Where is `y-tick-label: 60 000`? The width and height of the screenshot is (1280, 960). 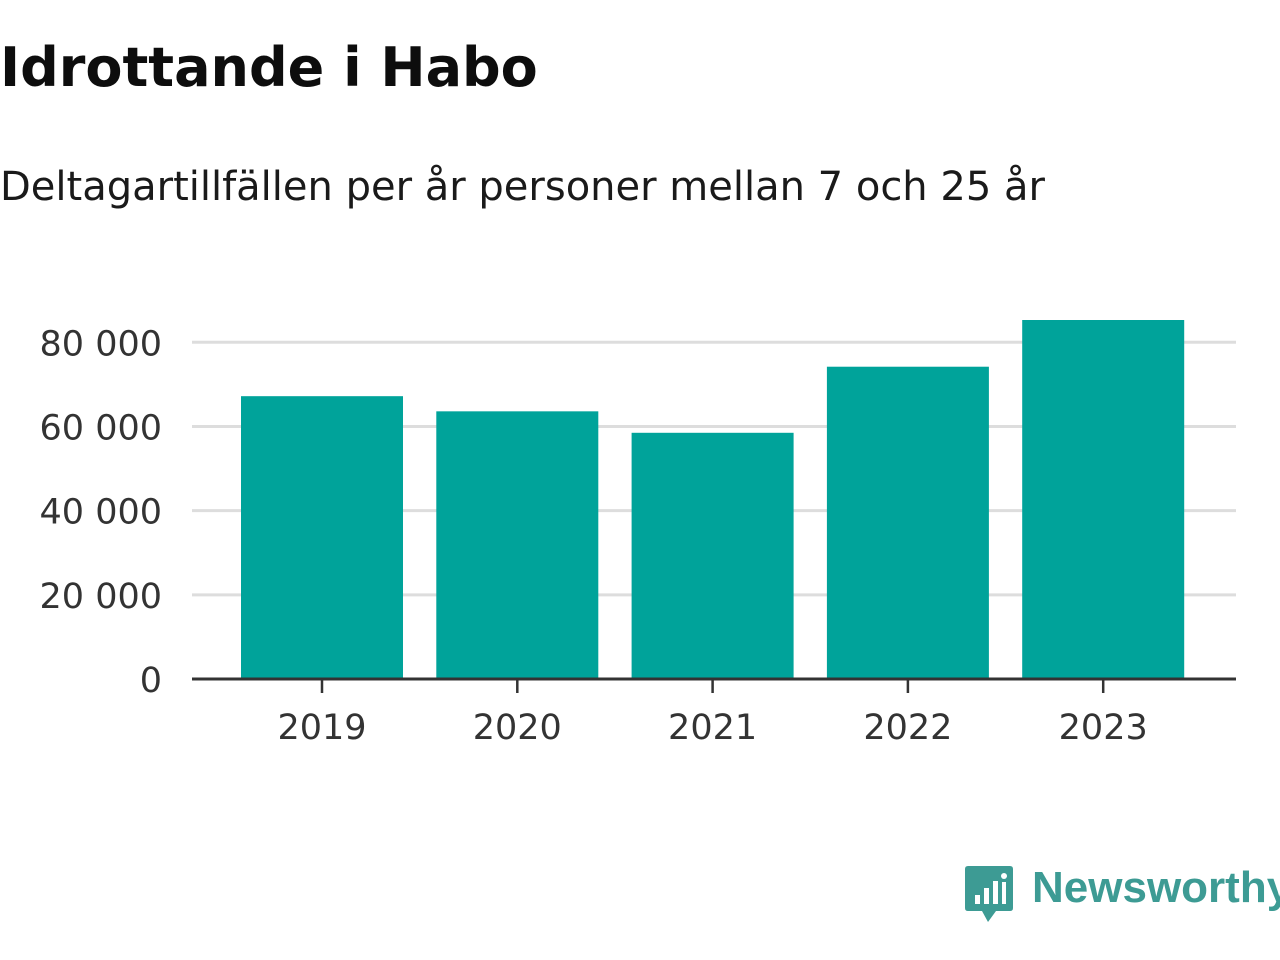 y-tick-label: 60 000 is located at coordinates (101, 428).